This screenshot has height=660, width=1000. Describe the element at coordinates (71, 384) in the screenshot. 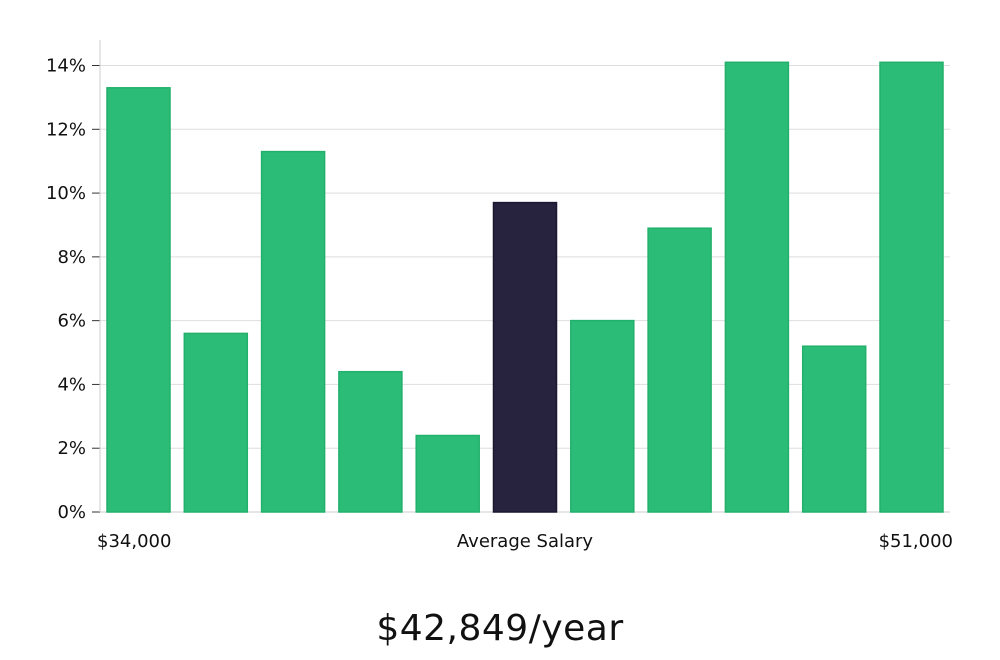

I see `y-tick-label: 4%` at that location.